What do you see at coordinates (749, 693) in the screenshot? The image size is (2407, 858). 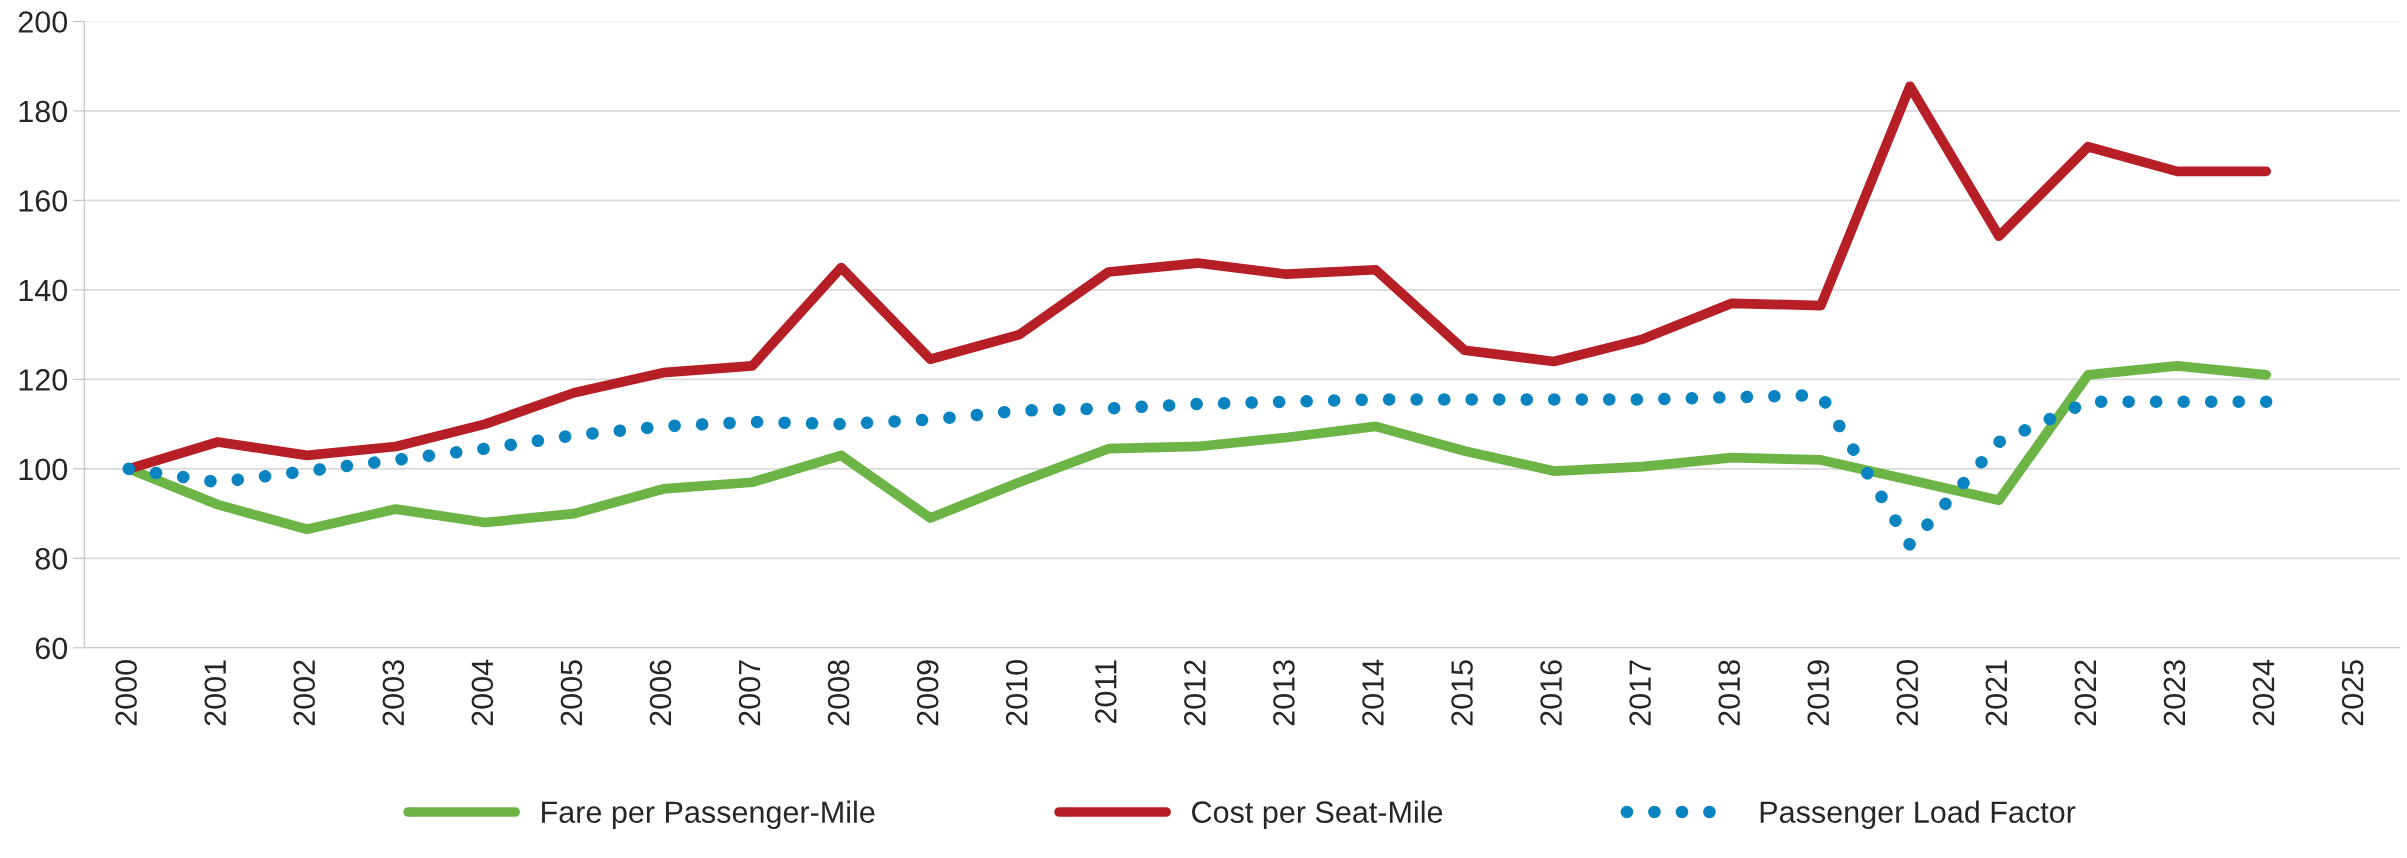 I see `x-tick-label: 2007` at bounding box center [749, 693].